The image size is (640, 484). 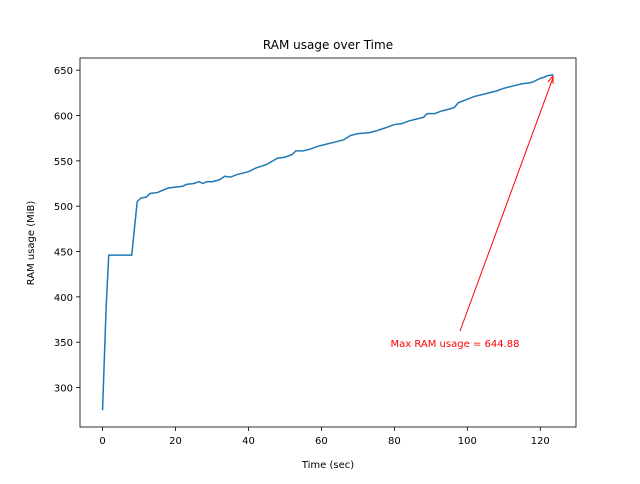 I want to click on y-tick-label: 350, so click(x=63, y=343).